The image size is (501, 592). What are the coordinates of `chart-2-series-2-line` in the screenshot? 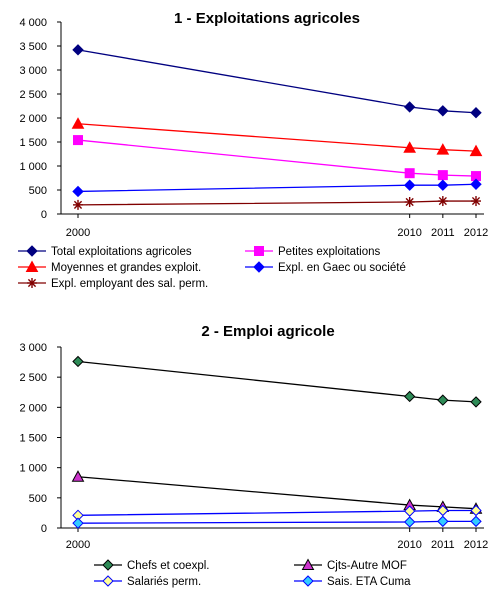 It's located at (277, 493).